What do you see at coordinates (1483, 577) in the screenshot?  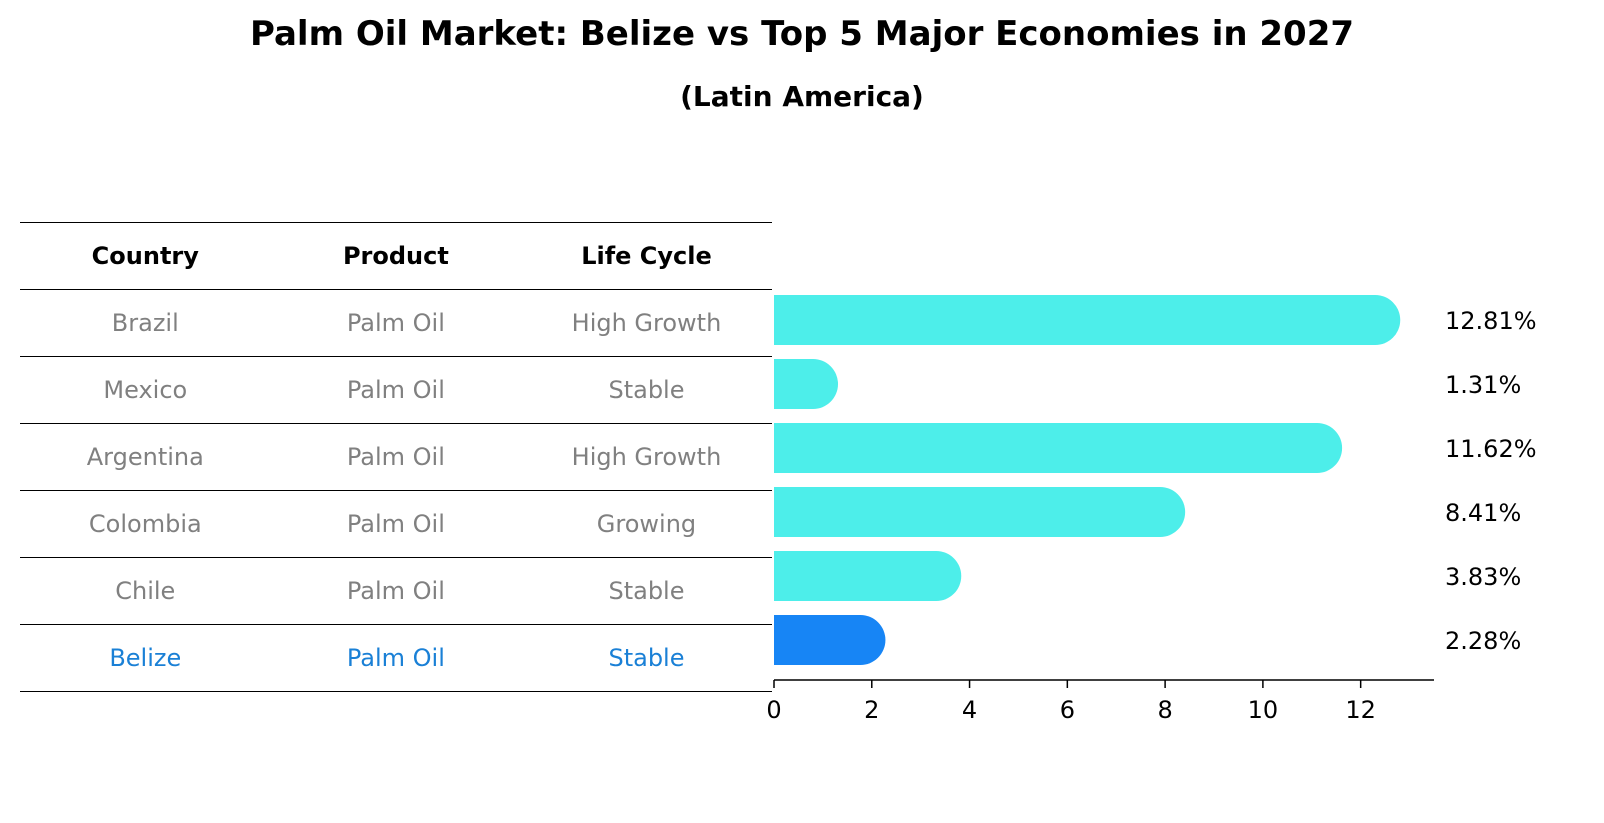 I see `bar-value-label: 3.83%` at bounding box center [1483, 577].